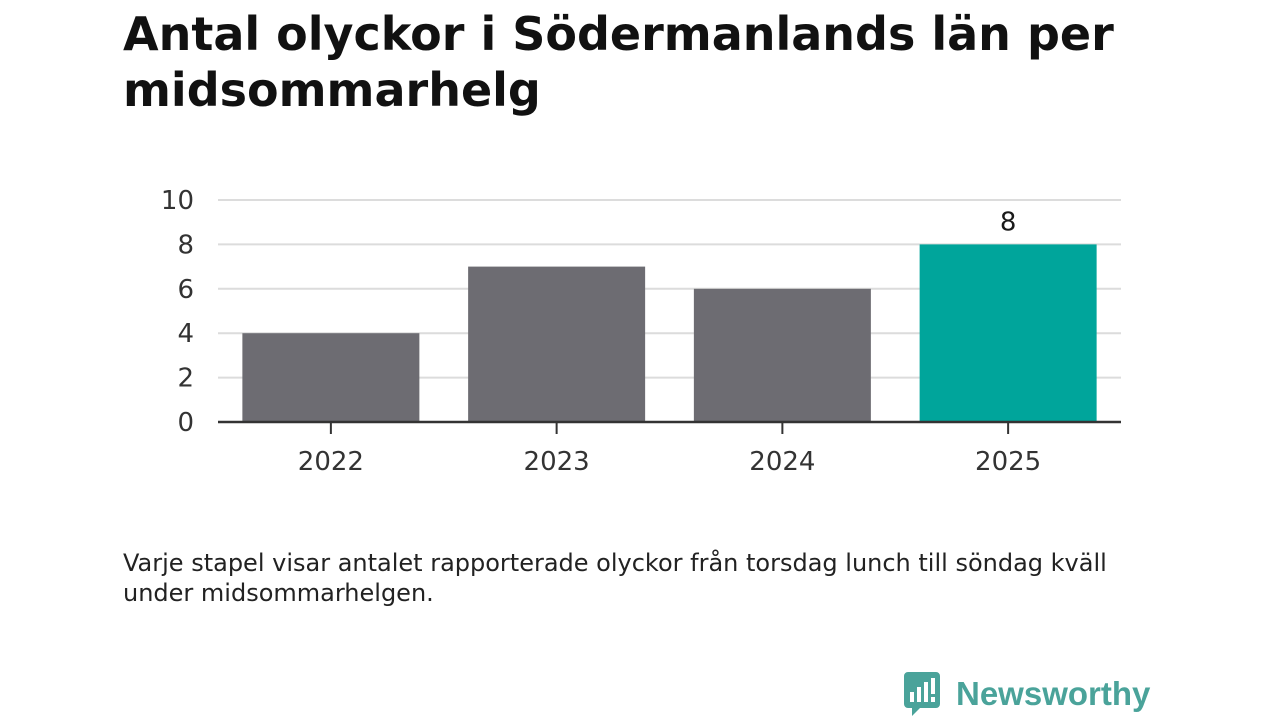 This screenshot has width=1280, height=720. Describe the element at coordinates (669, 462) in the screenshot. I see `x-axis-tick-labels: 2022 2023 2024 2025` at that location.